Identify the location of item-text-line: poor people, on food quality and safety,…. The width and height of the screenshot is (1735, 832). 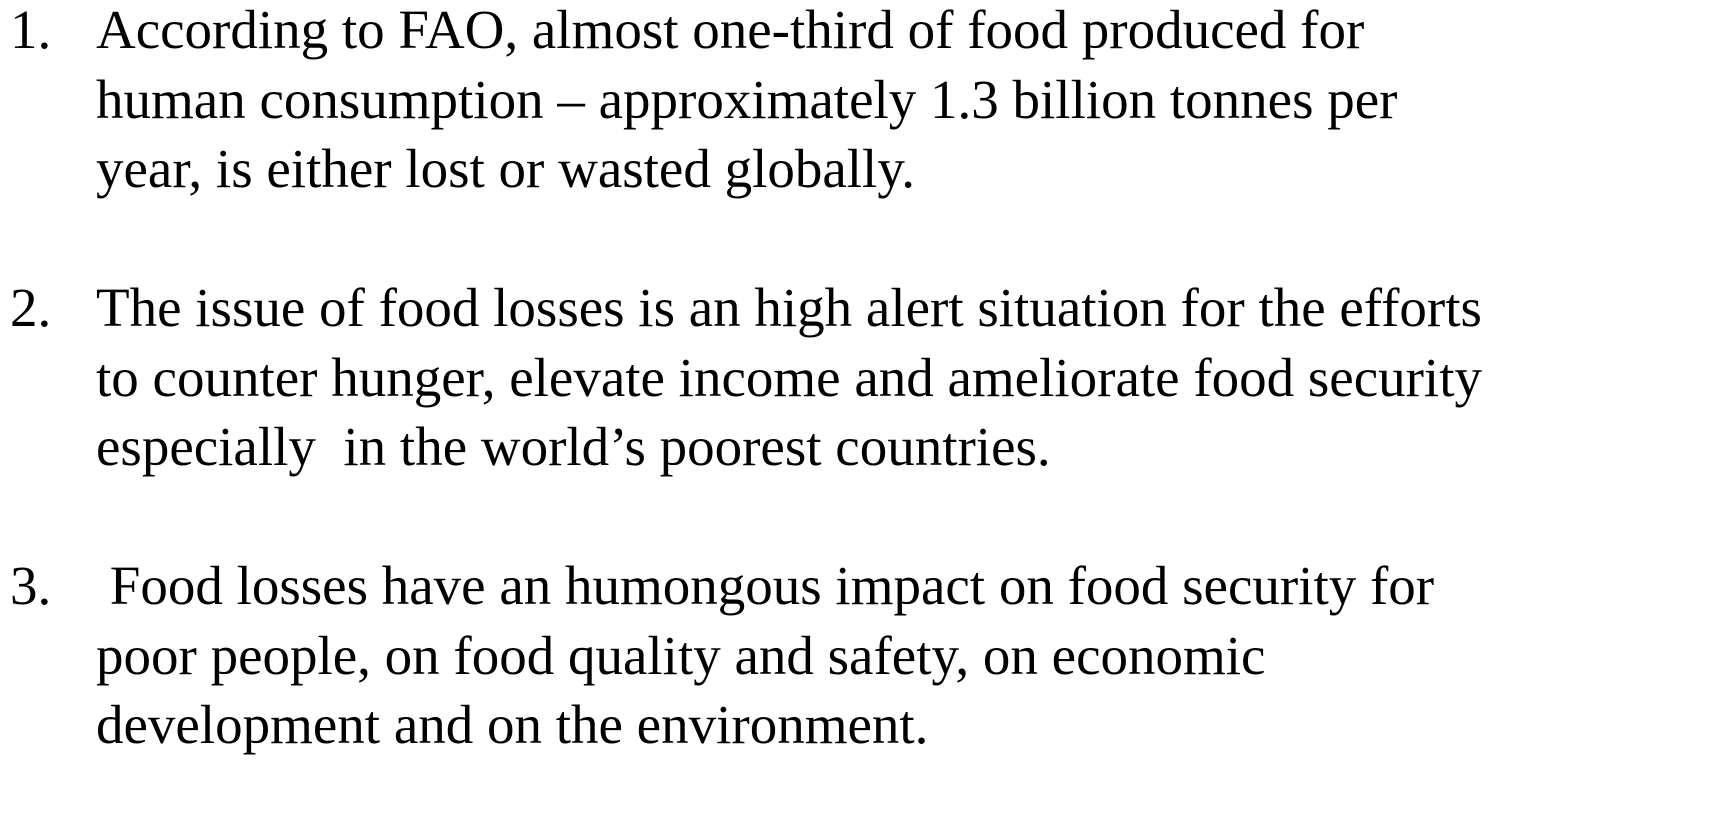
(681, 655).